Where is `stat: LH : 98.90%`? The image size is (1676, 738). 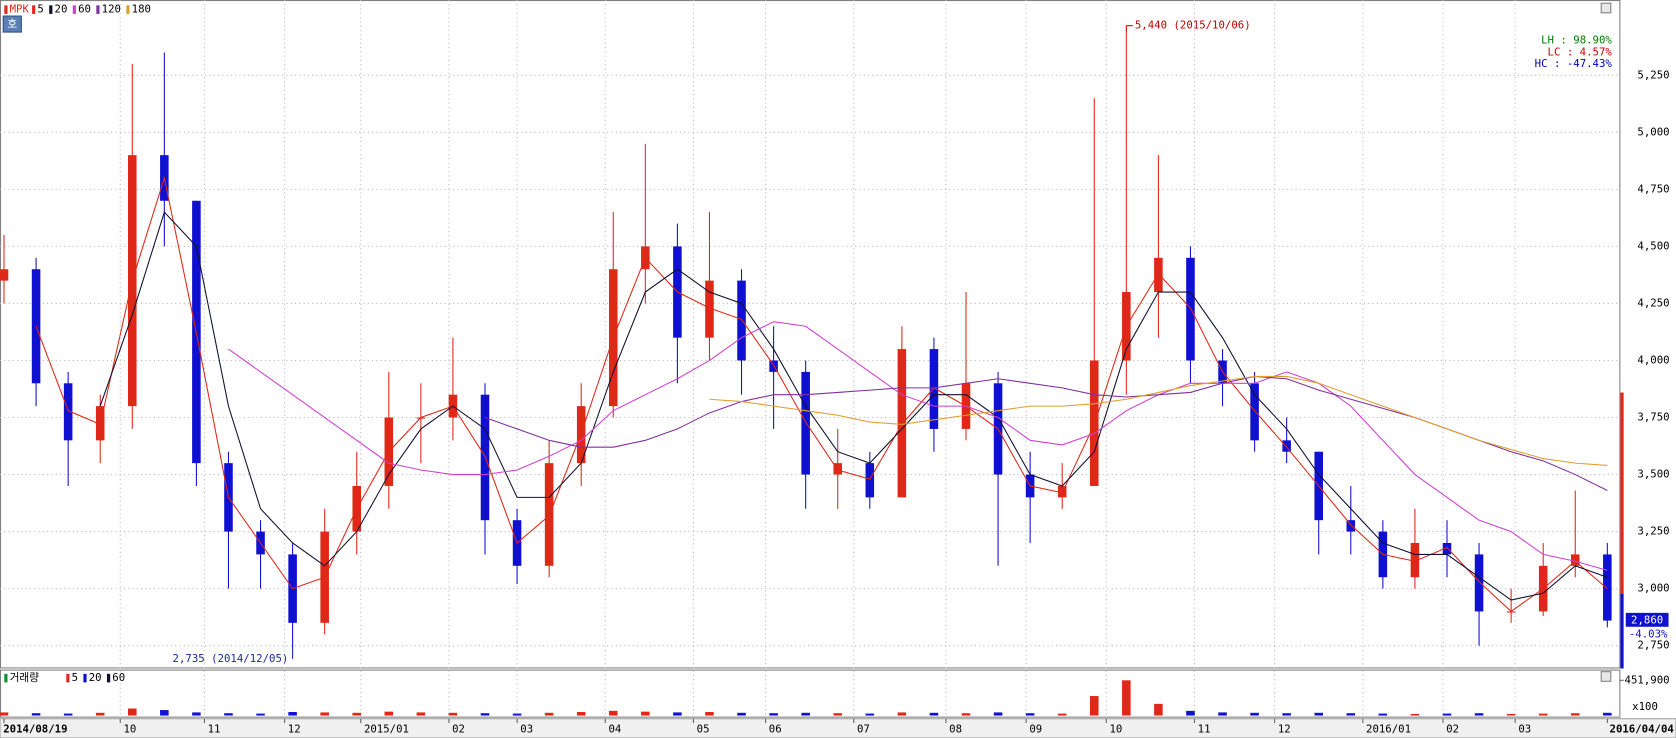
stat: LH : 98.90% is located at coordinates (1576, 40).